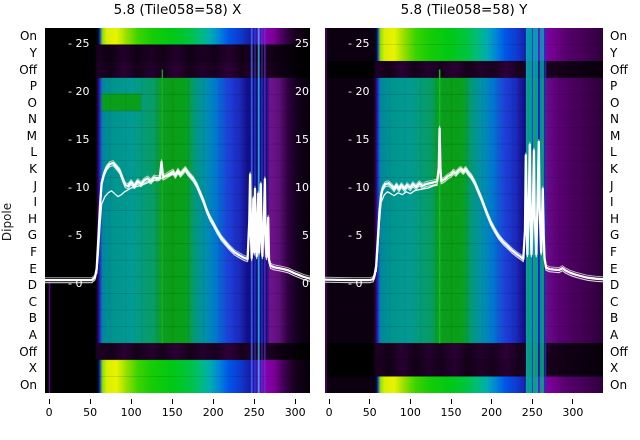 This screenshot has width=640, height=440. Describe the element at coordinates (254, 412) in the screenshot. I see `x-tick-label: 250` at that location.